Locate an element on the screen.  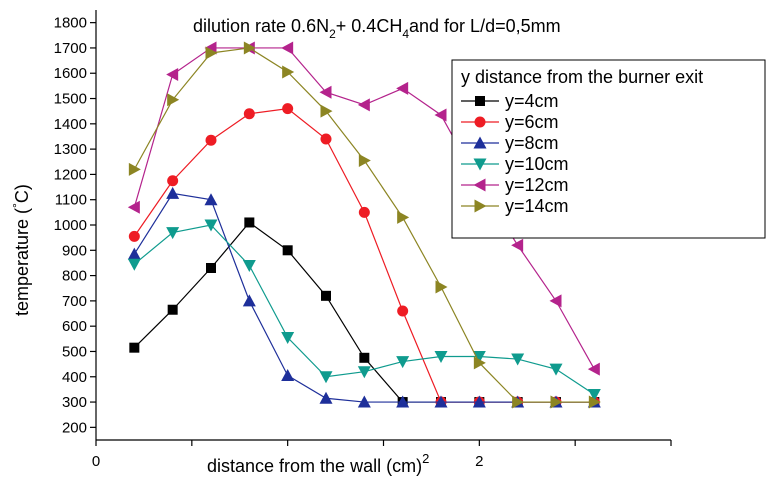
x-axis-title-main: distance from the wall (cm) is located at coordinates (314, 466).